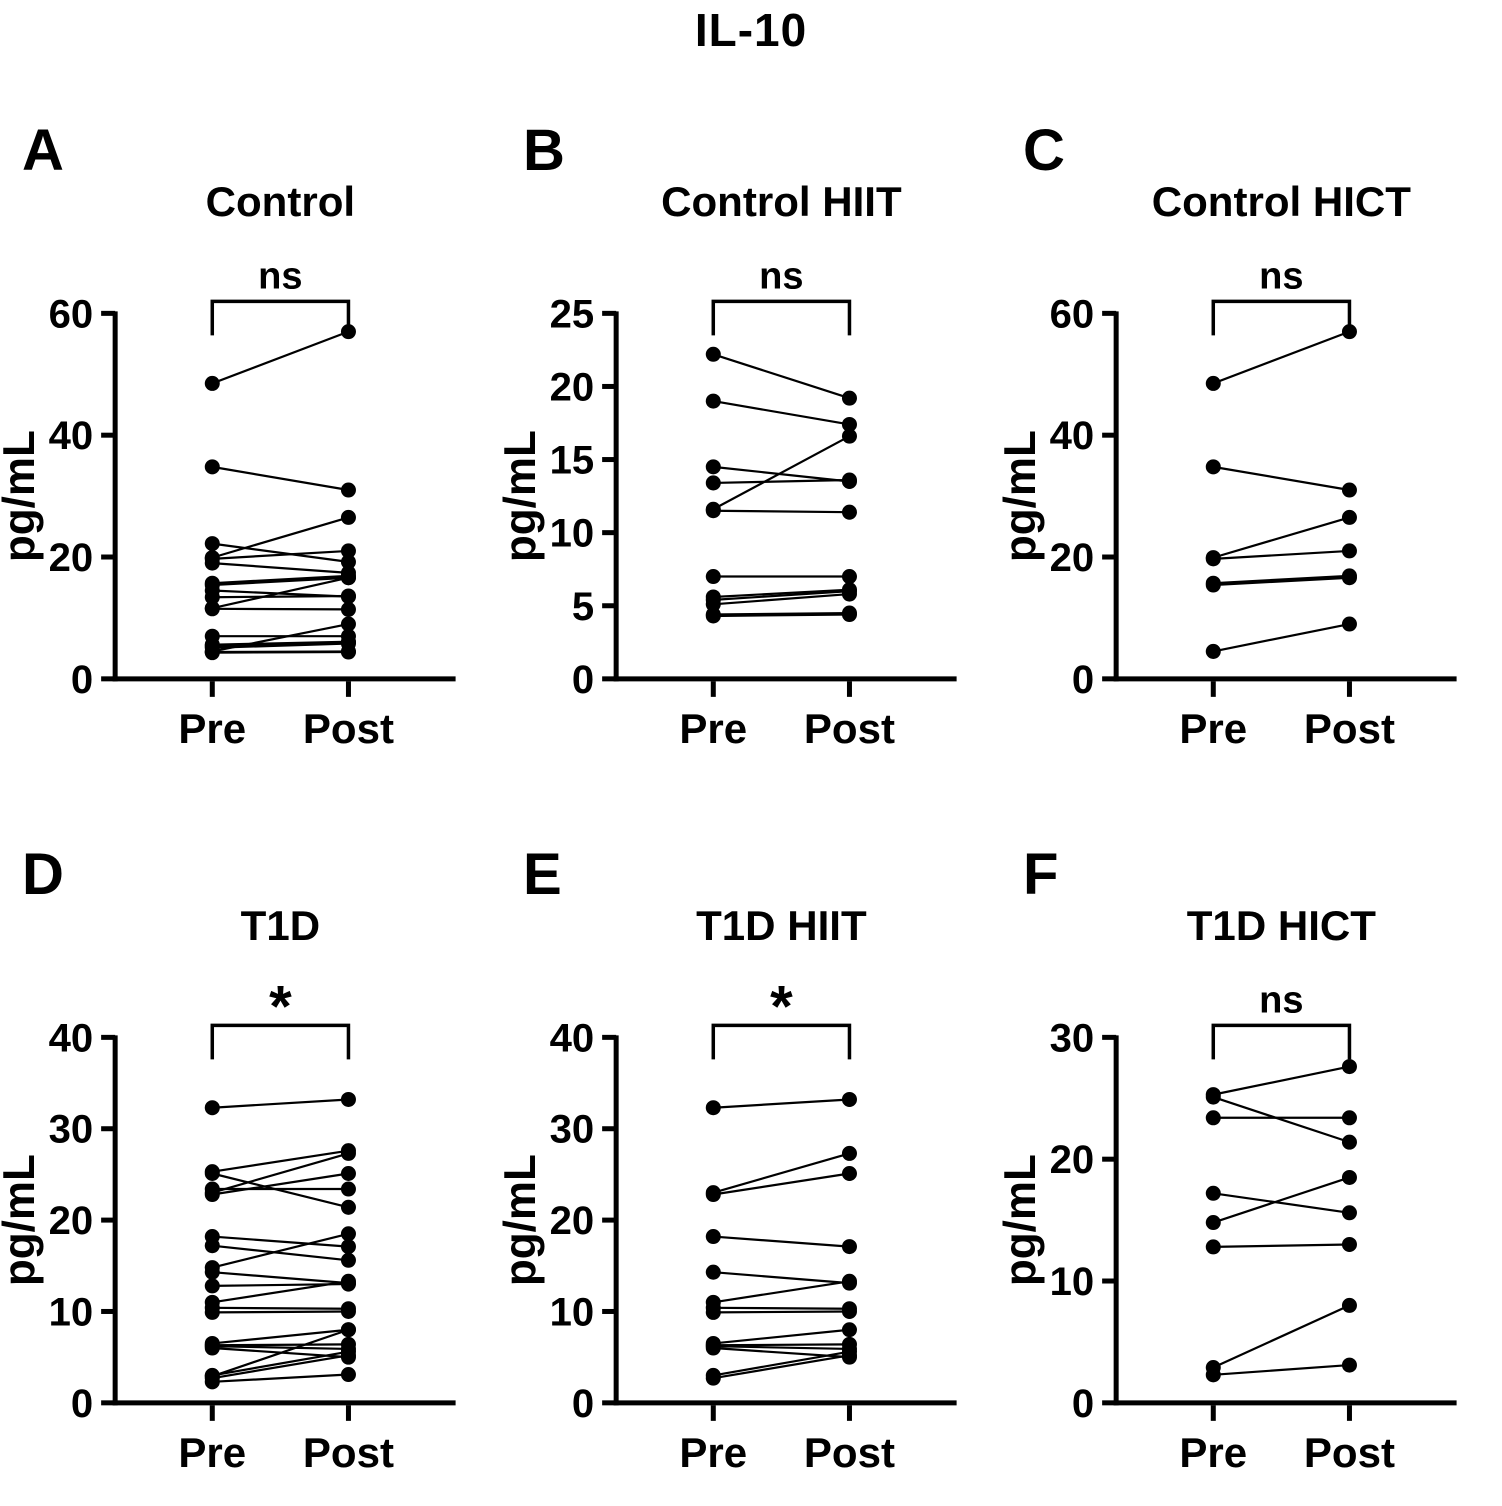  What do you see at coordinates (1282, 925) in the screenshot?
I see `panel-f-title: T1D HICT` at bounding box center [1282, 925].